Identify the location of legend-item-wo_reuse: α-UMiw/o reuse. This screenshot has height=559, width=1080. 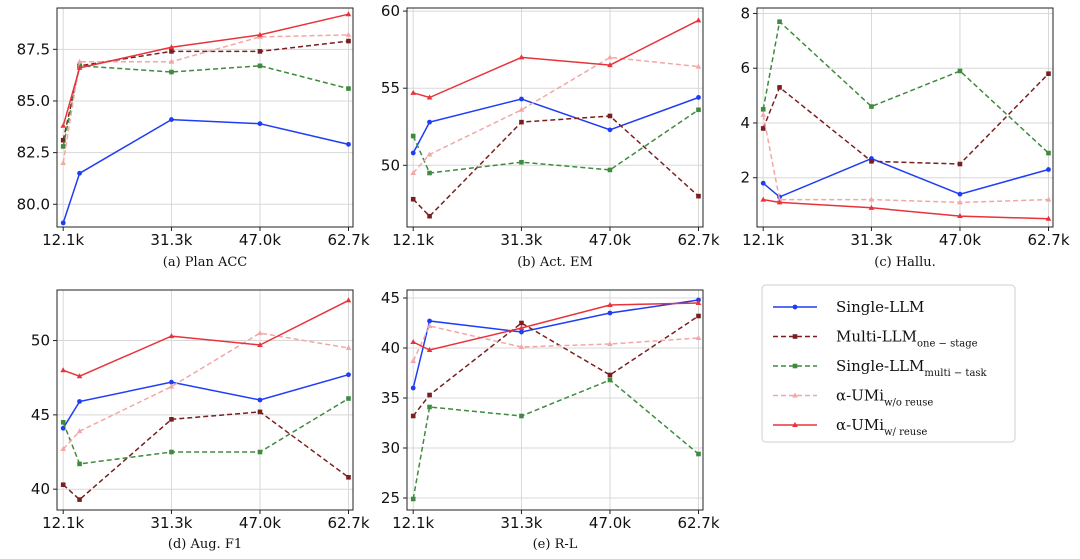
(853, 398).